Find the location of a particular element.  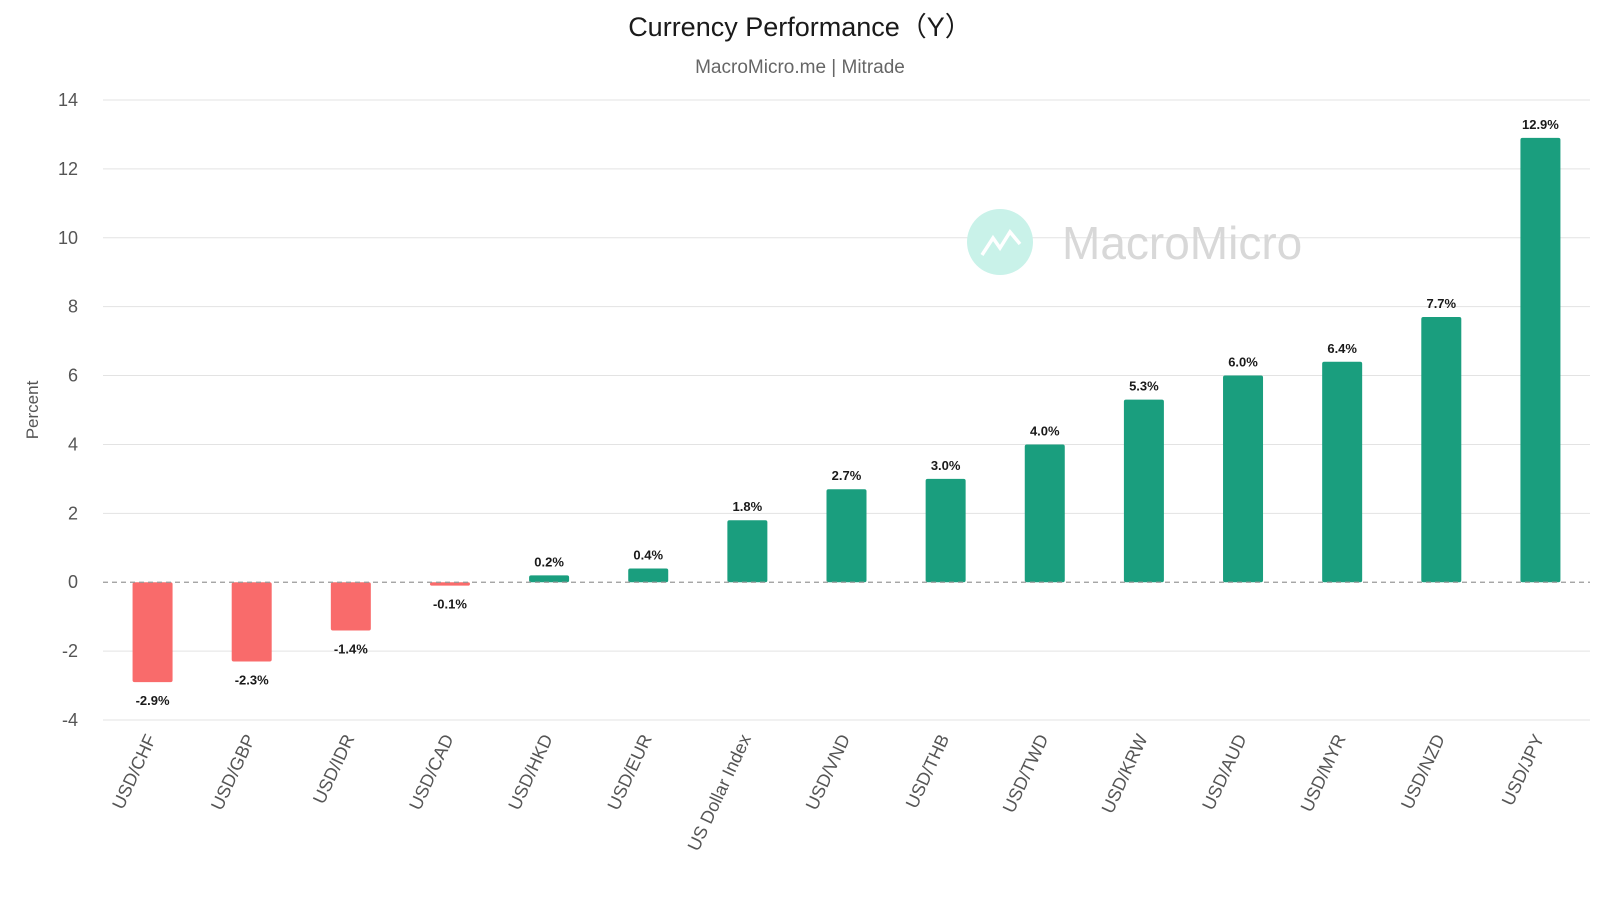

y-tick-label: 2 is located at coordinates (73, 513).